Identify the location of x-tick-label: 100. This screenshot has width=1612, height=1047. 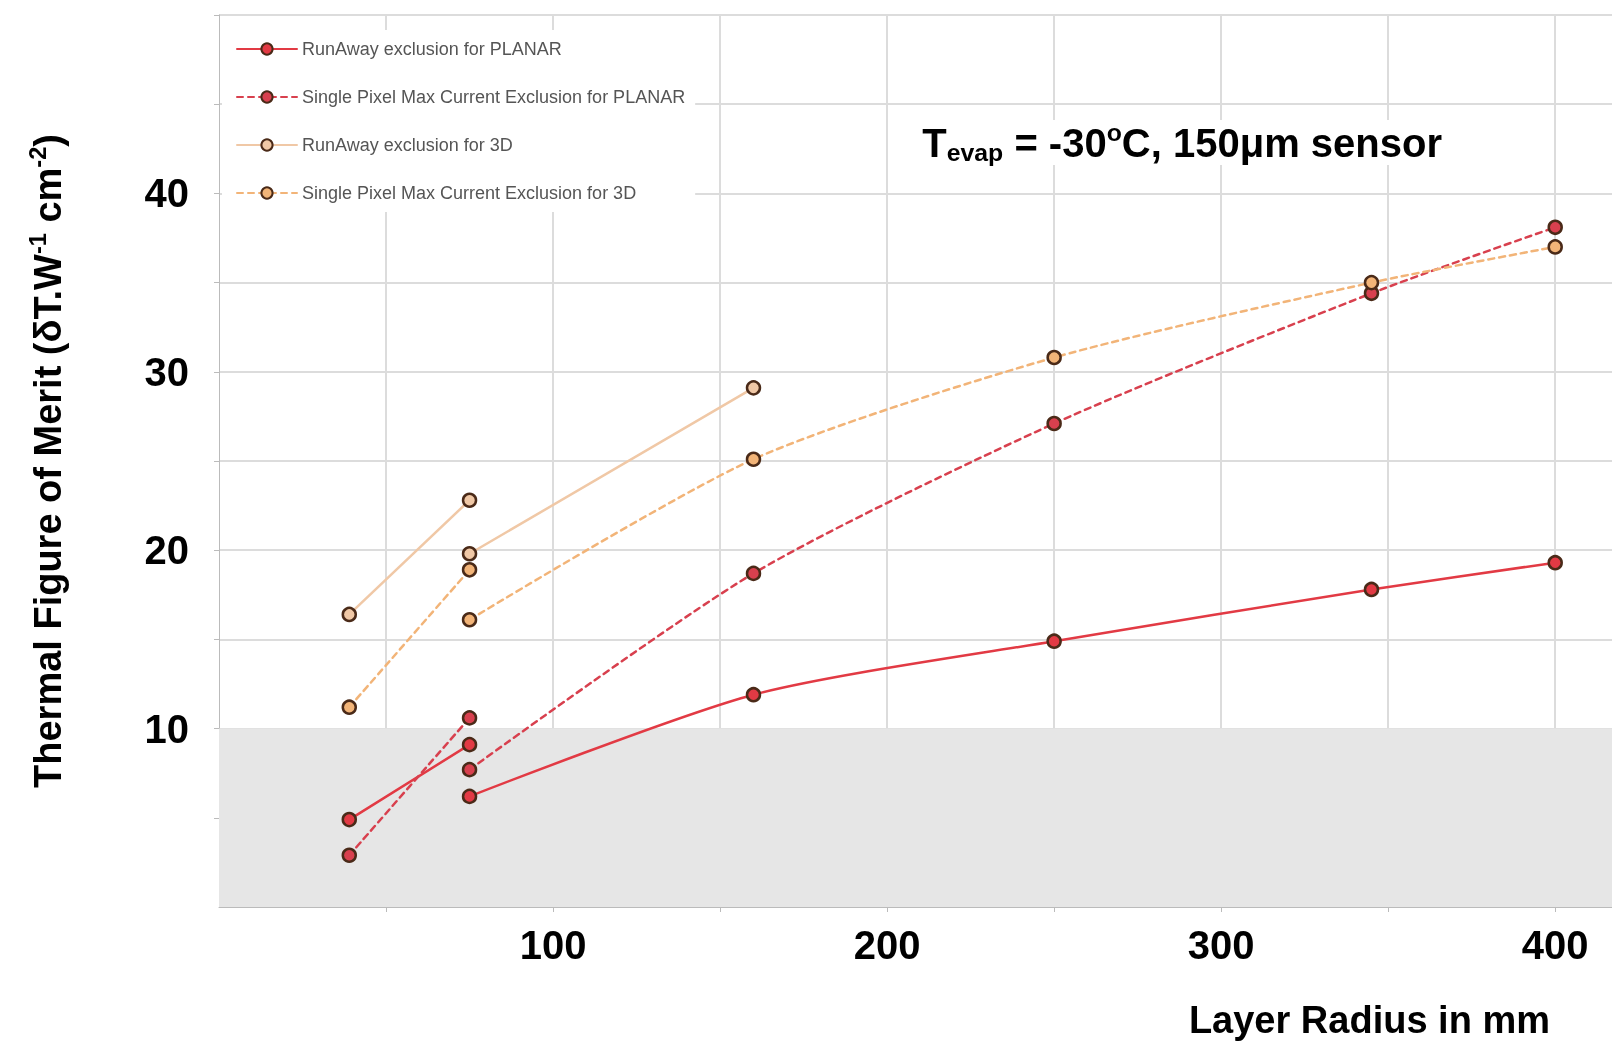
(553, 945).